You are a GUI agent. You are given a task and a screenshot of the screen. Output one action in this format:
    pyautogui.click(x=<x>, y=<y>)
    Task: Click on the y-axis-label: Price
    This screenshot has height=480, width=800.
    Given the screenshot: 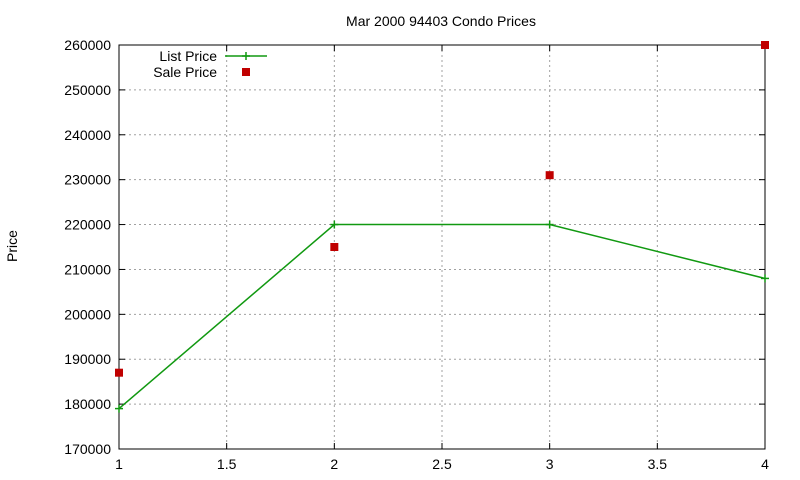 What is the action you would take?
    pyautogui.click(x=12, y=246)
    